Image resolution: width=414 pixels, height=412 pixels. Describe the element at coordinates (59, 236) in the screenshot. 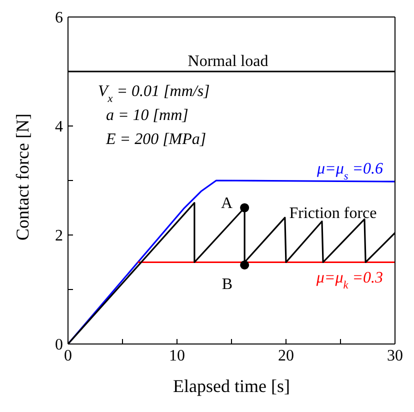

I see `y-tick-label: 2` at that location.